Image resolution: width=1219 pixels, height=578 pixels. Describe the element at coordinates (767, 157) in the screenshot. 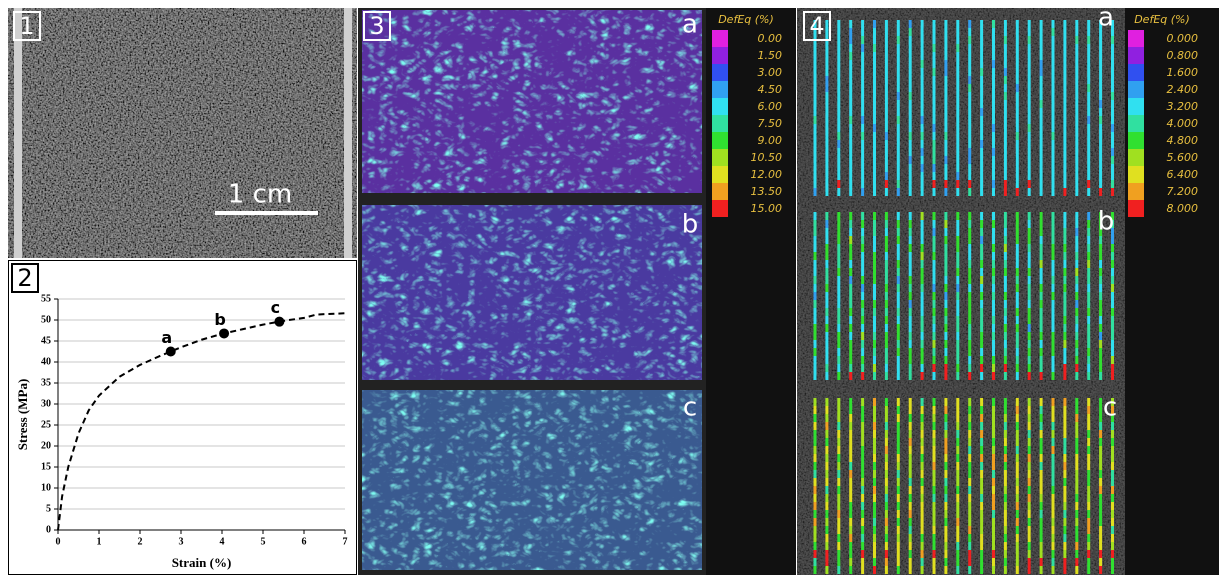

I see `legend-label: 10.50` at that location.